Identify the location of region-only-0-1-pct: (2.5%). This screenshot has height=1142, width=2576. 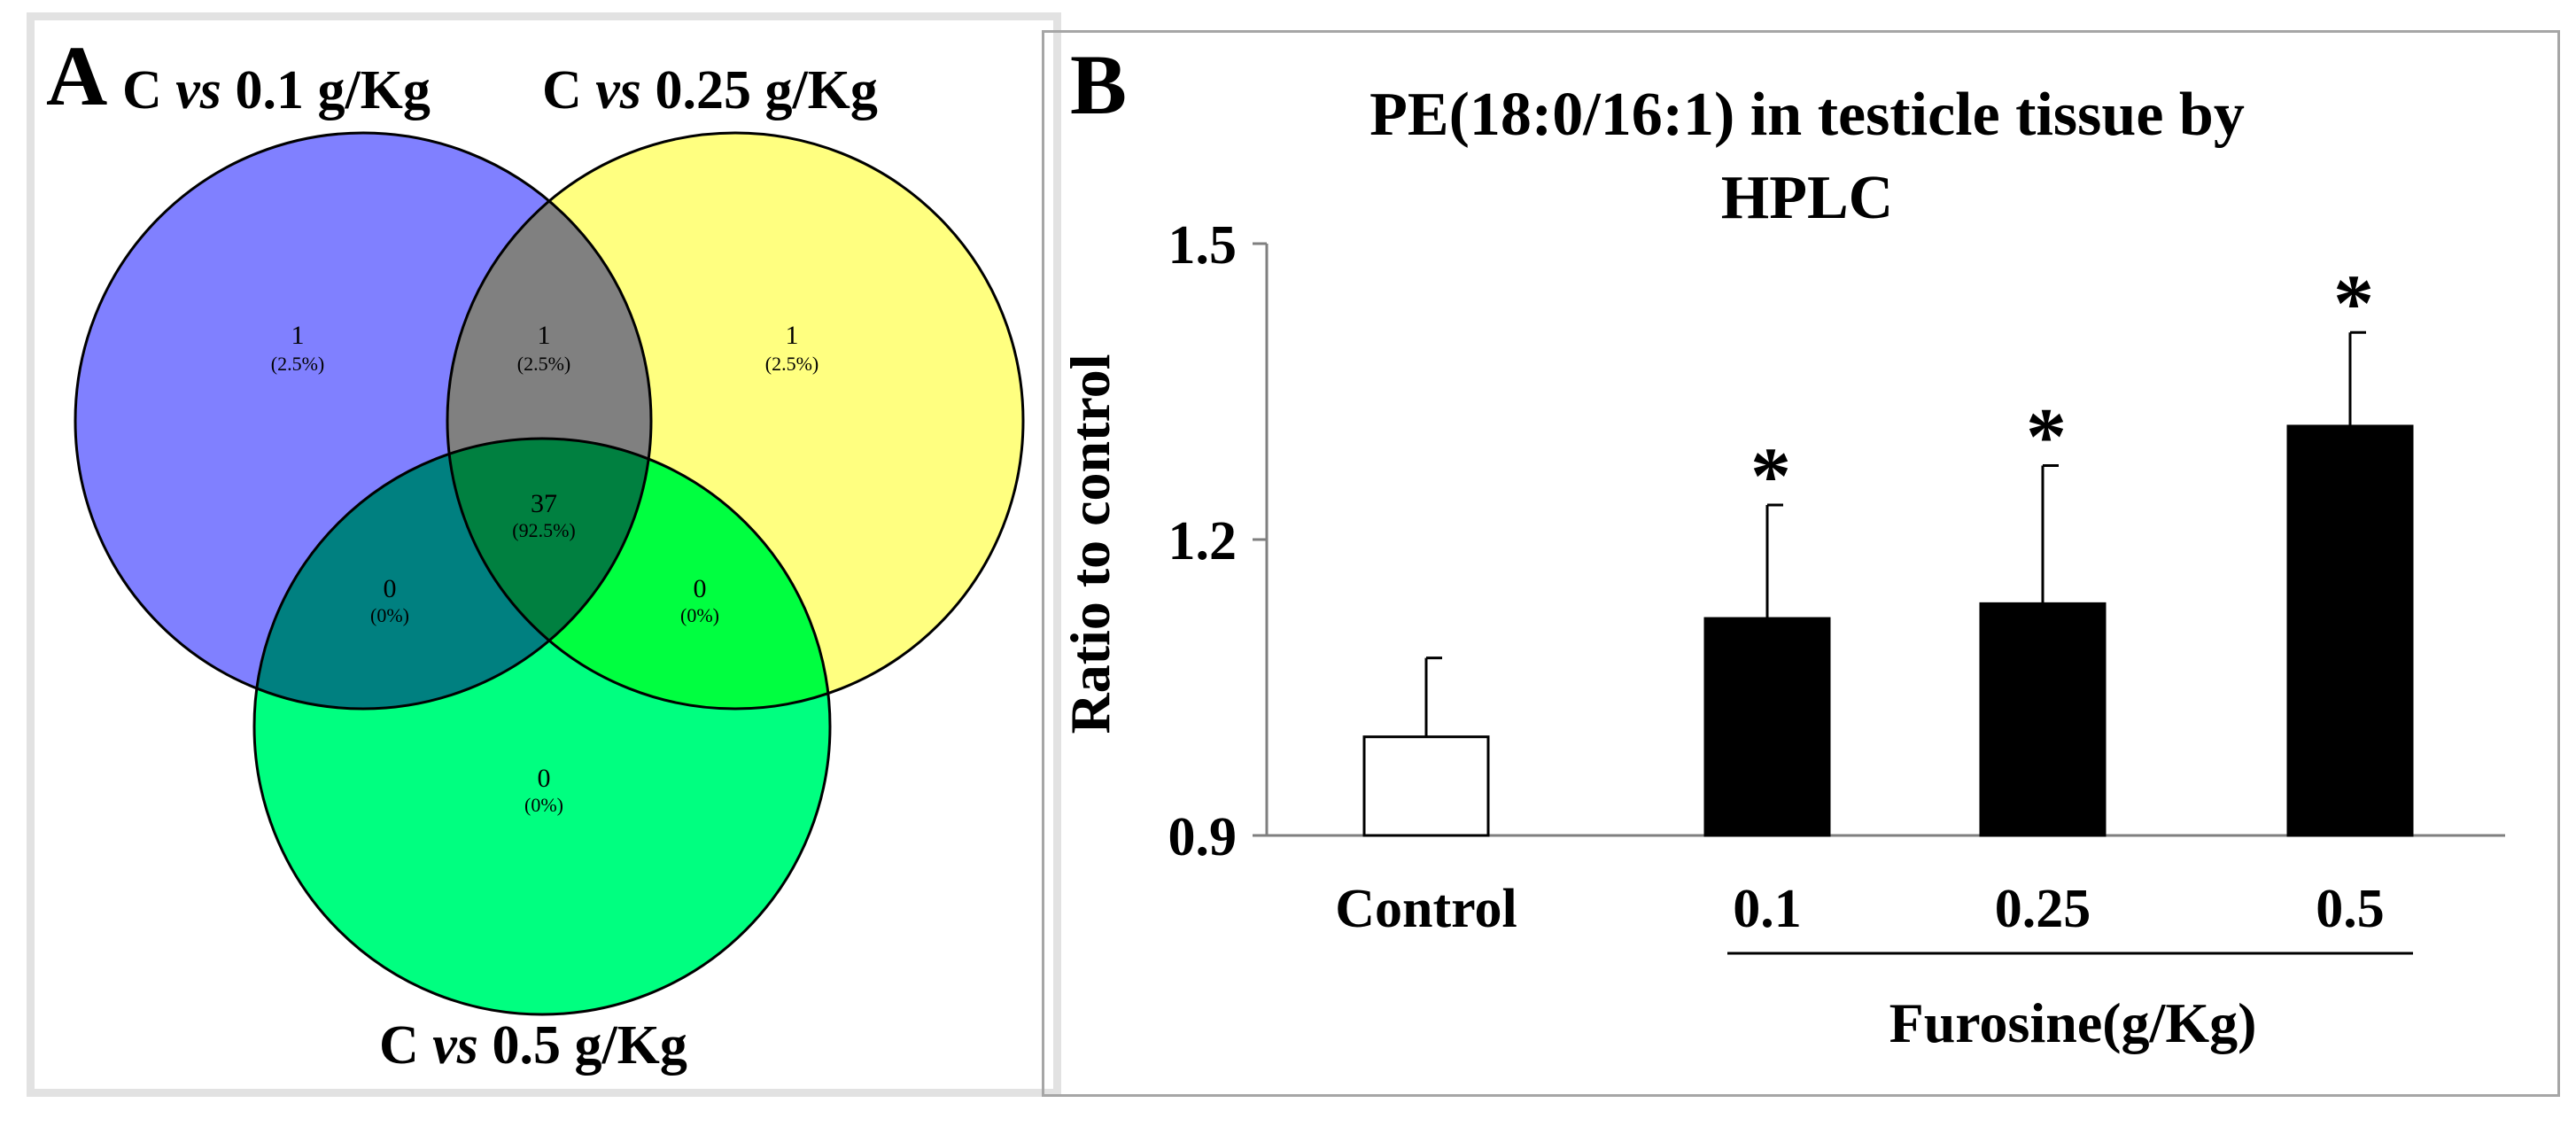
(297, 364).